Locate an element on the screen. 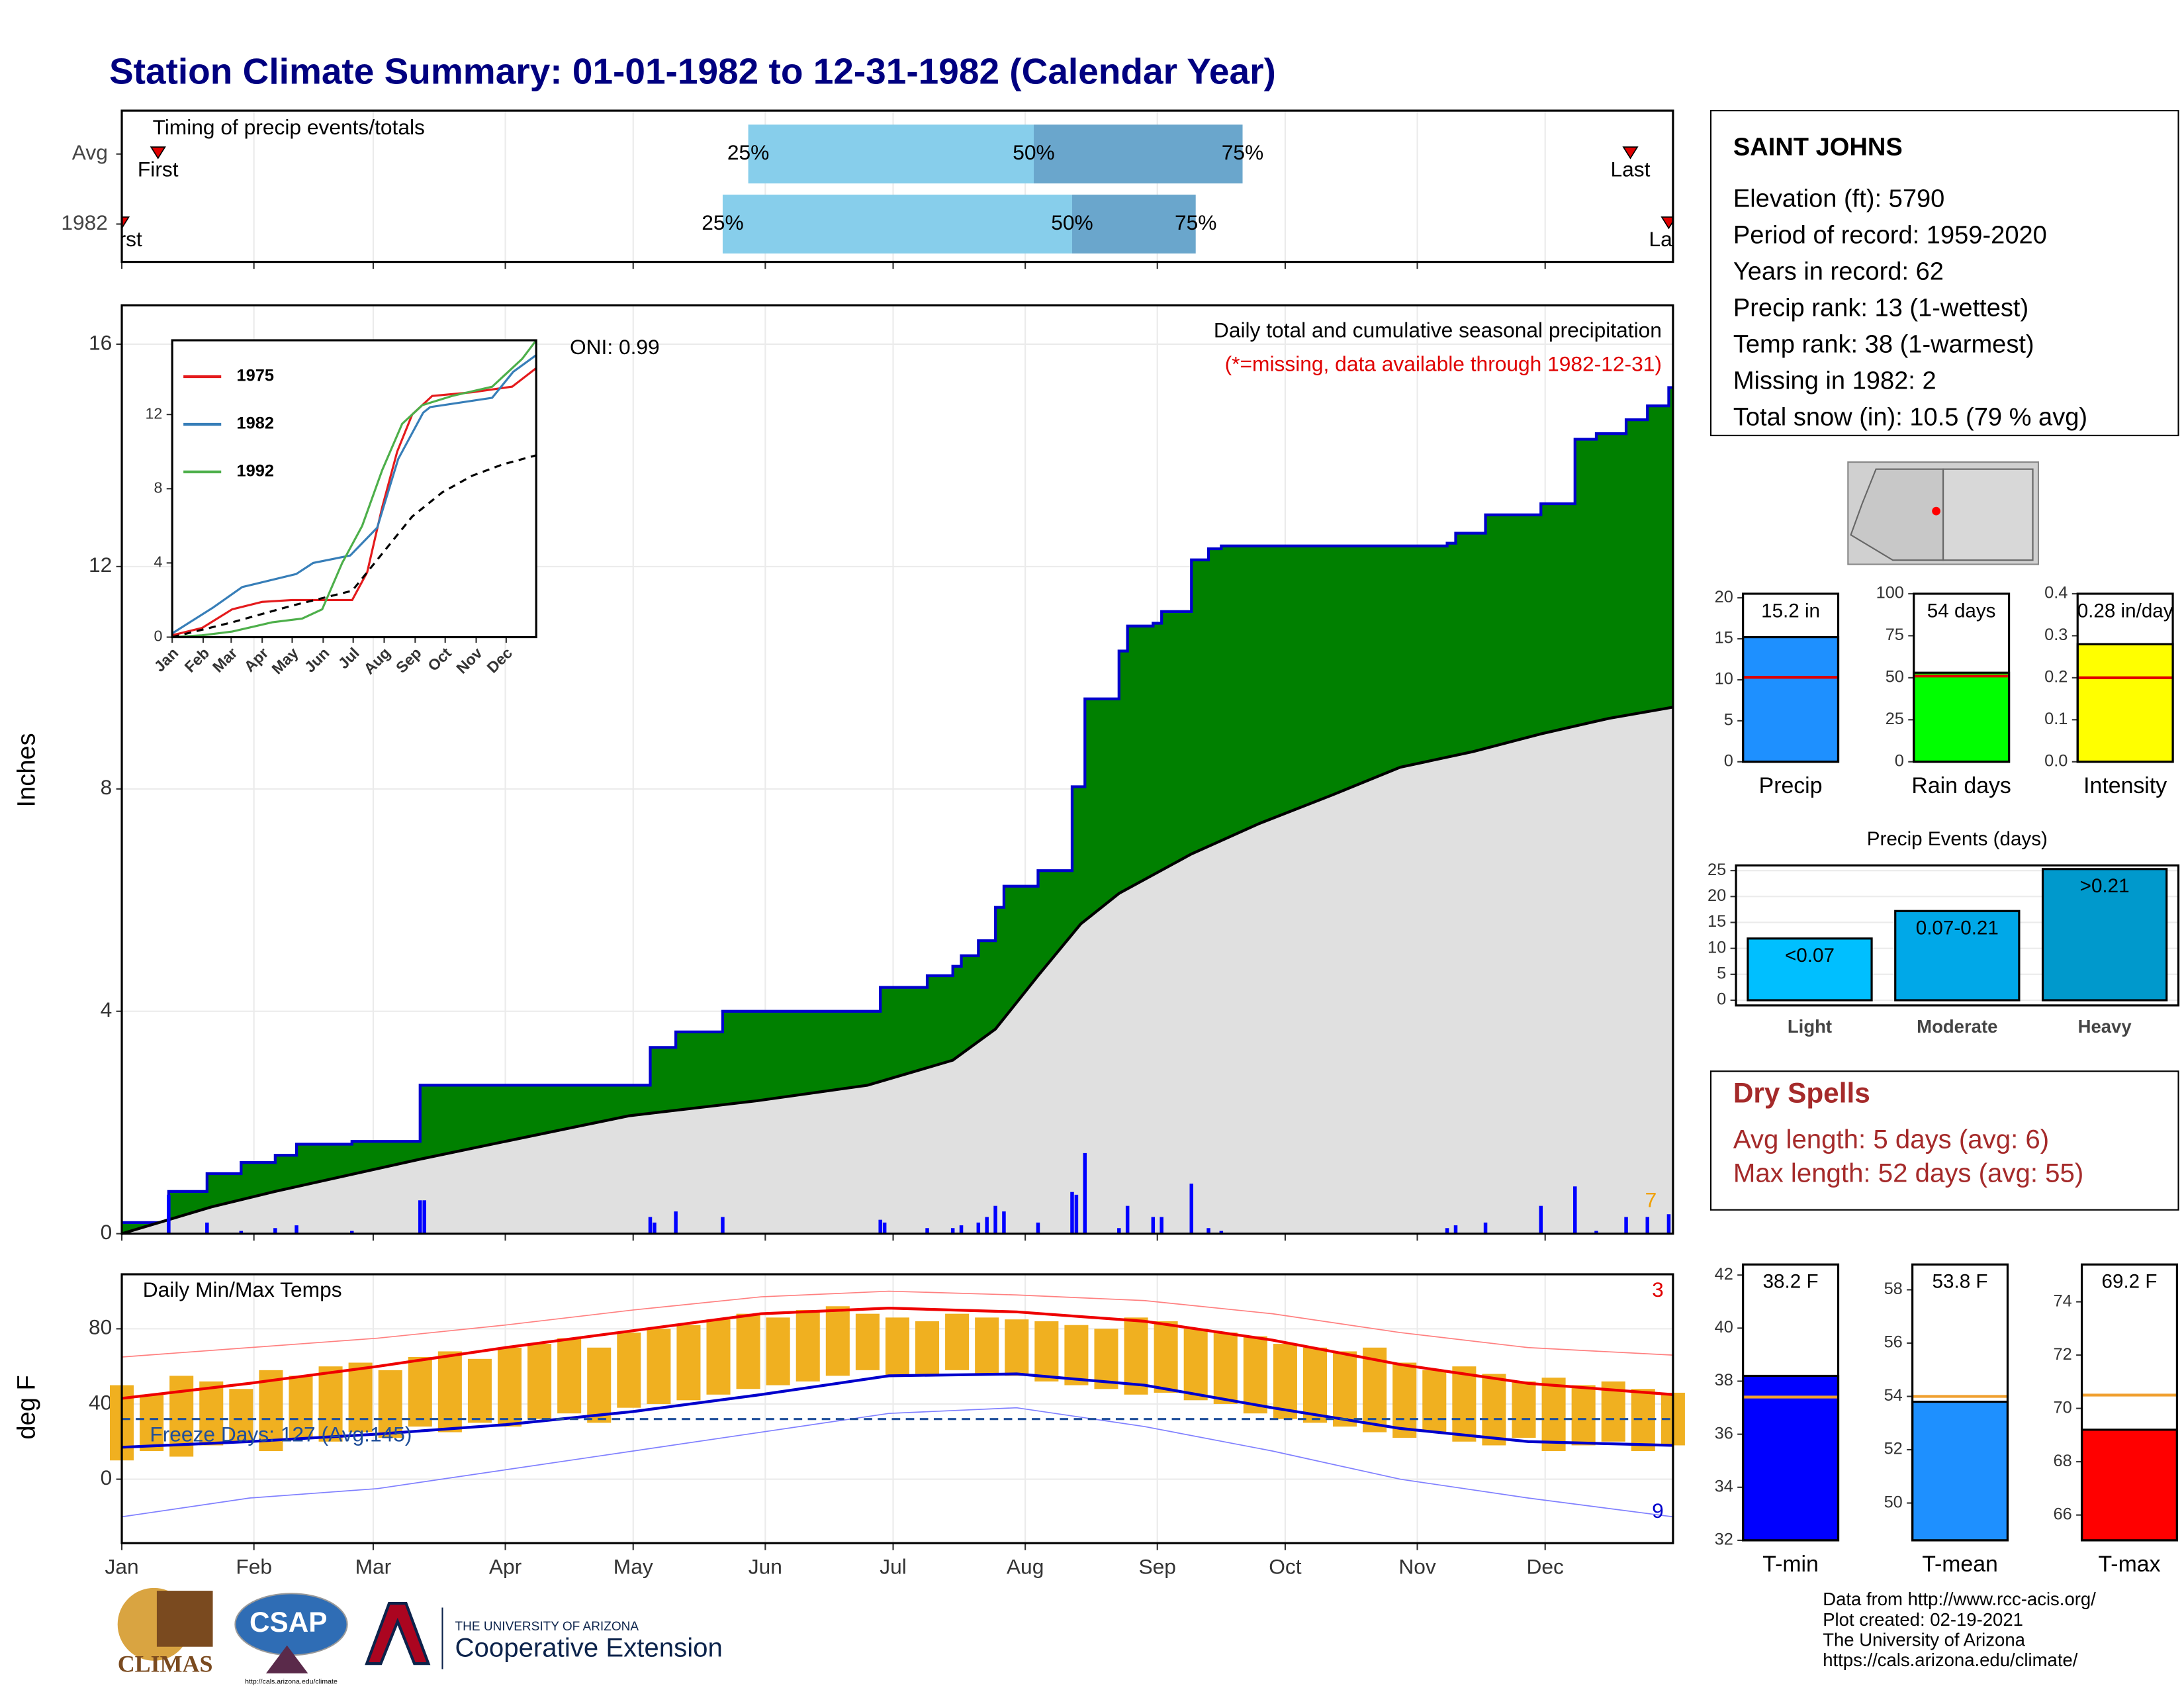  logo-text: CSAP is located at coordinates (289, 1622).